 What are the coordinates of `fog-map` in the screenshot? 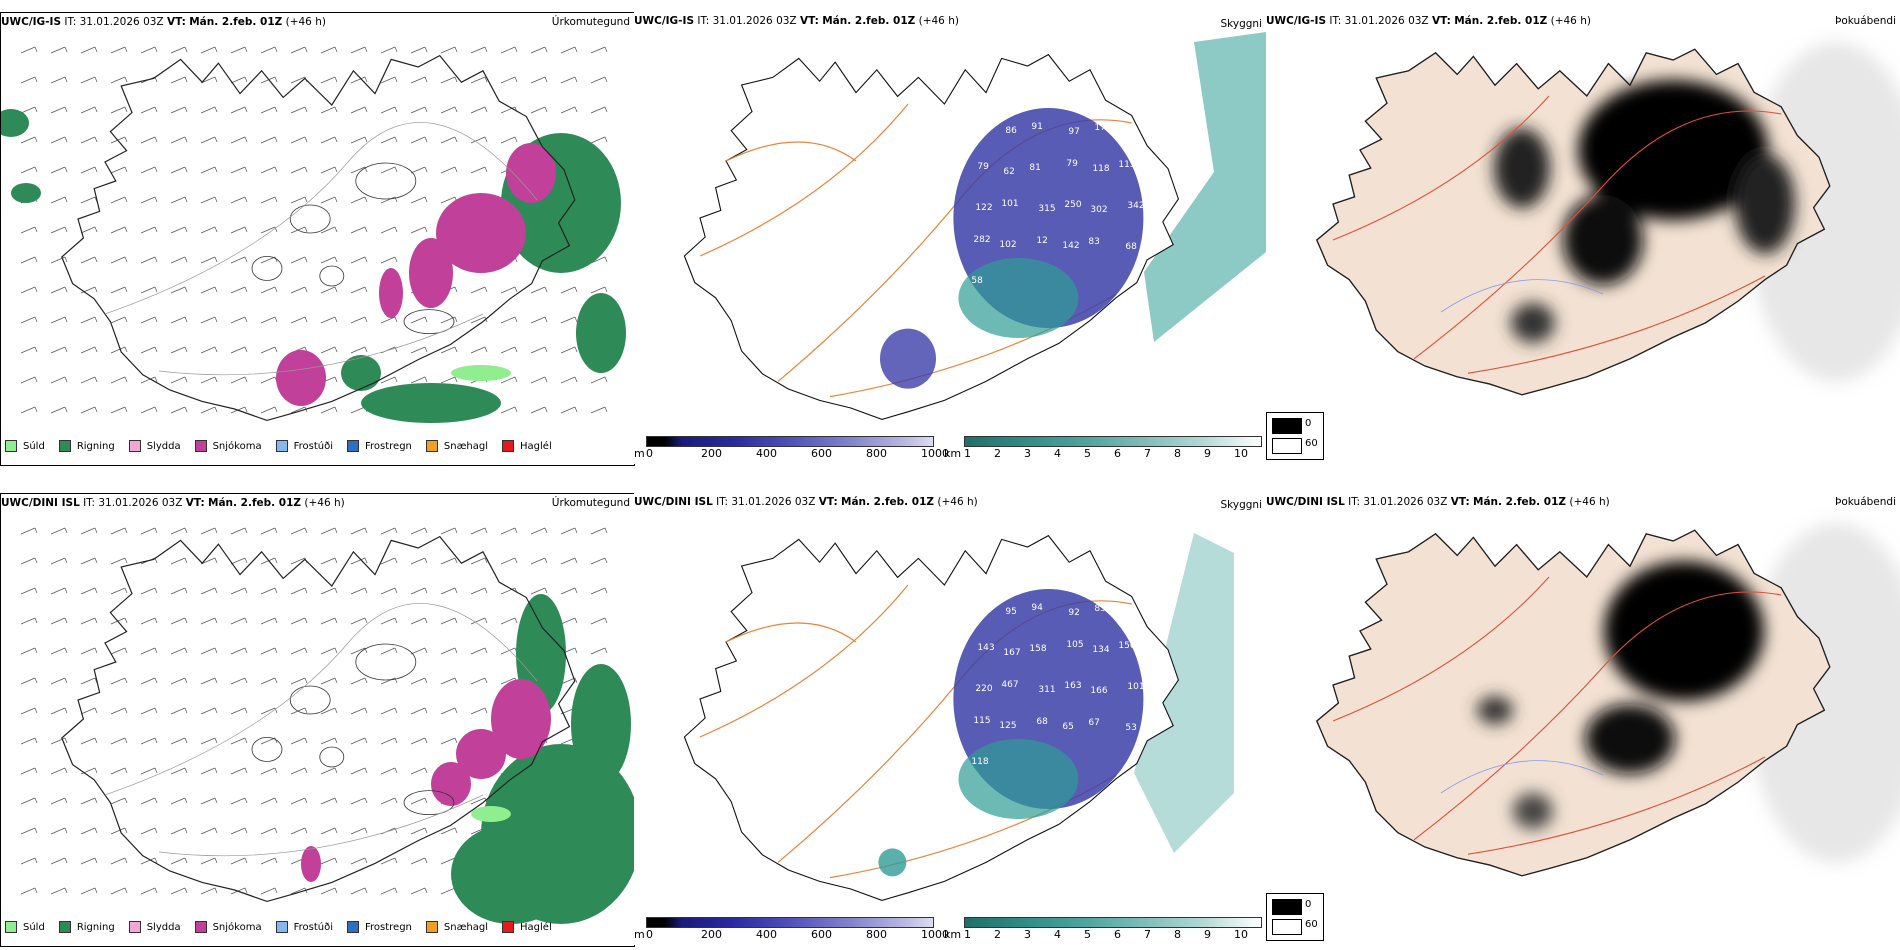 It's located at (1608, 219).